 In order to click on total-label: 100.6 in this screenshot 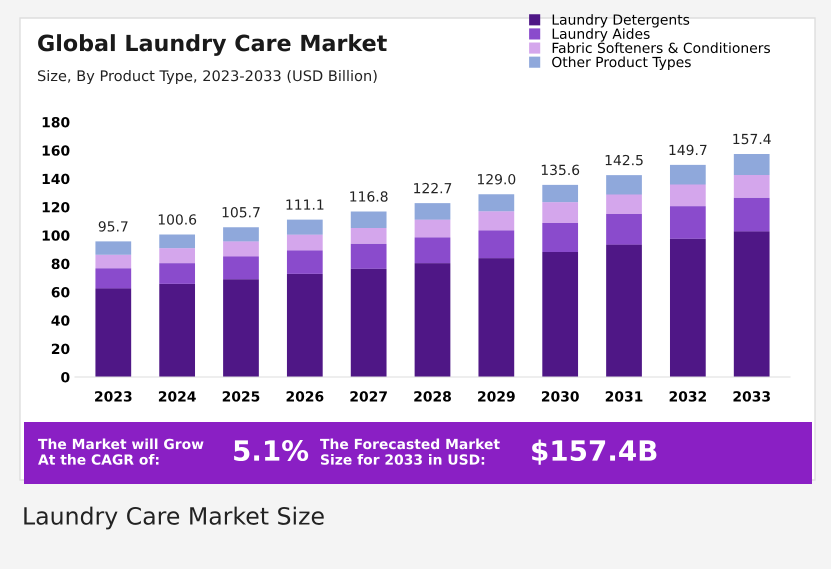, I will do `click(177, 219)`.